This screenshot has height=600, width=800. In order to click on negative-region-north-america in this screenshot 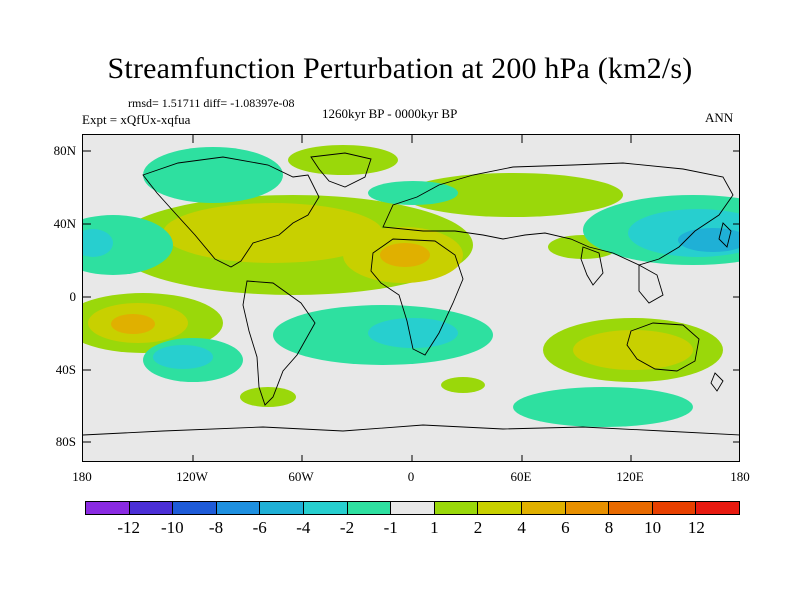, I will do `click(213, 175)`.